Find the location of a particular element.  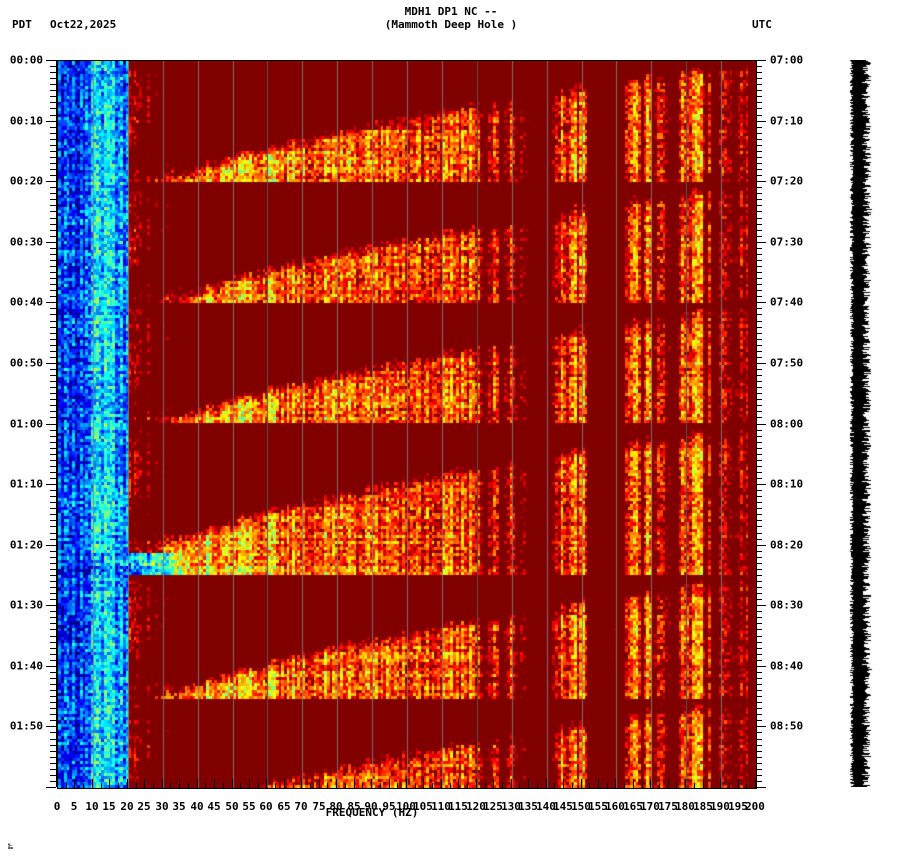

freq-tick-label: 145 is located at coordinates (563, 806).